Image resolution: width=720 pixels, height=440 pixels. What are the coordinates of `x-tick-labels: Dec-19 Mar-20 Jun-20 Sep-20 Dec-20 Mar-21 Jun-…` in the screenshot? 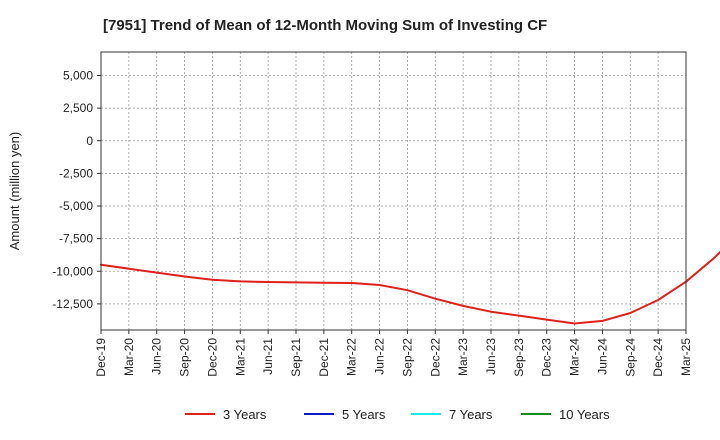 It's located at (393, 353).